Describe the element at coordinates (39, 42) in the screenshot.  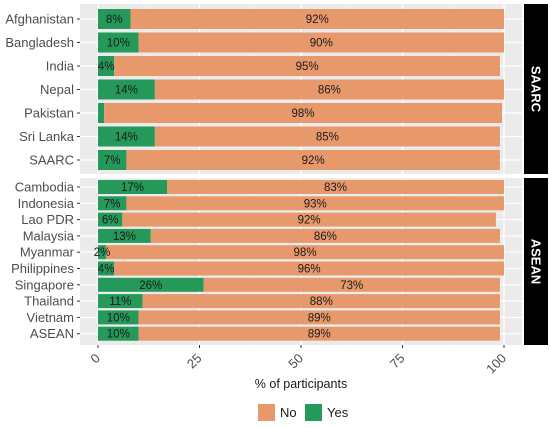
I see `category-label-bangladesh: Bangladesh` at that location.